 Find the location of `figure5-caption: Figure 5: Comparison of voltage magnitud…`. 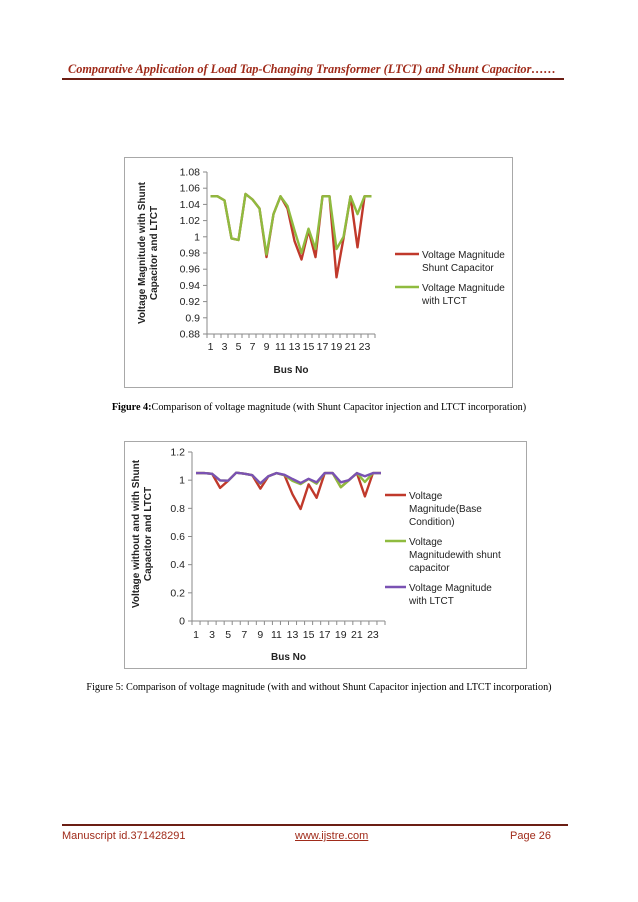

figure5-caption: Figure 5: Comparison of voltage magnitud… is located at coordinates (319, 687).